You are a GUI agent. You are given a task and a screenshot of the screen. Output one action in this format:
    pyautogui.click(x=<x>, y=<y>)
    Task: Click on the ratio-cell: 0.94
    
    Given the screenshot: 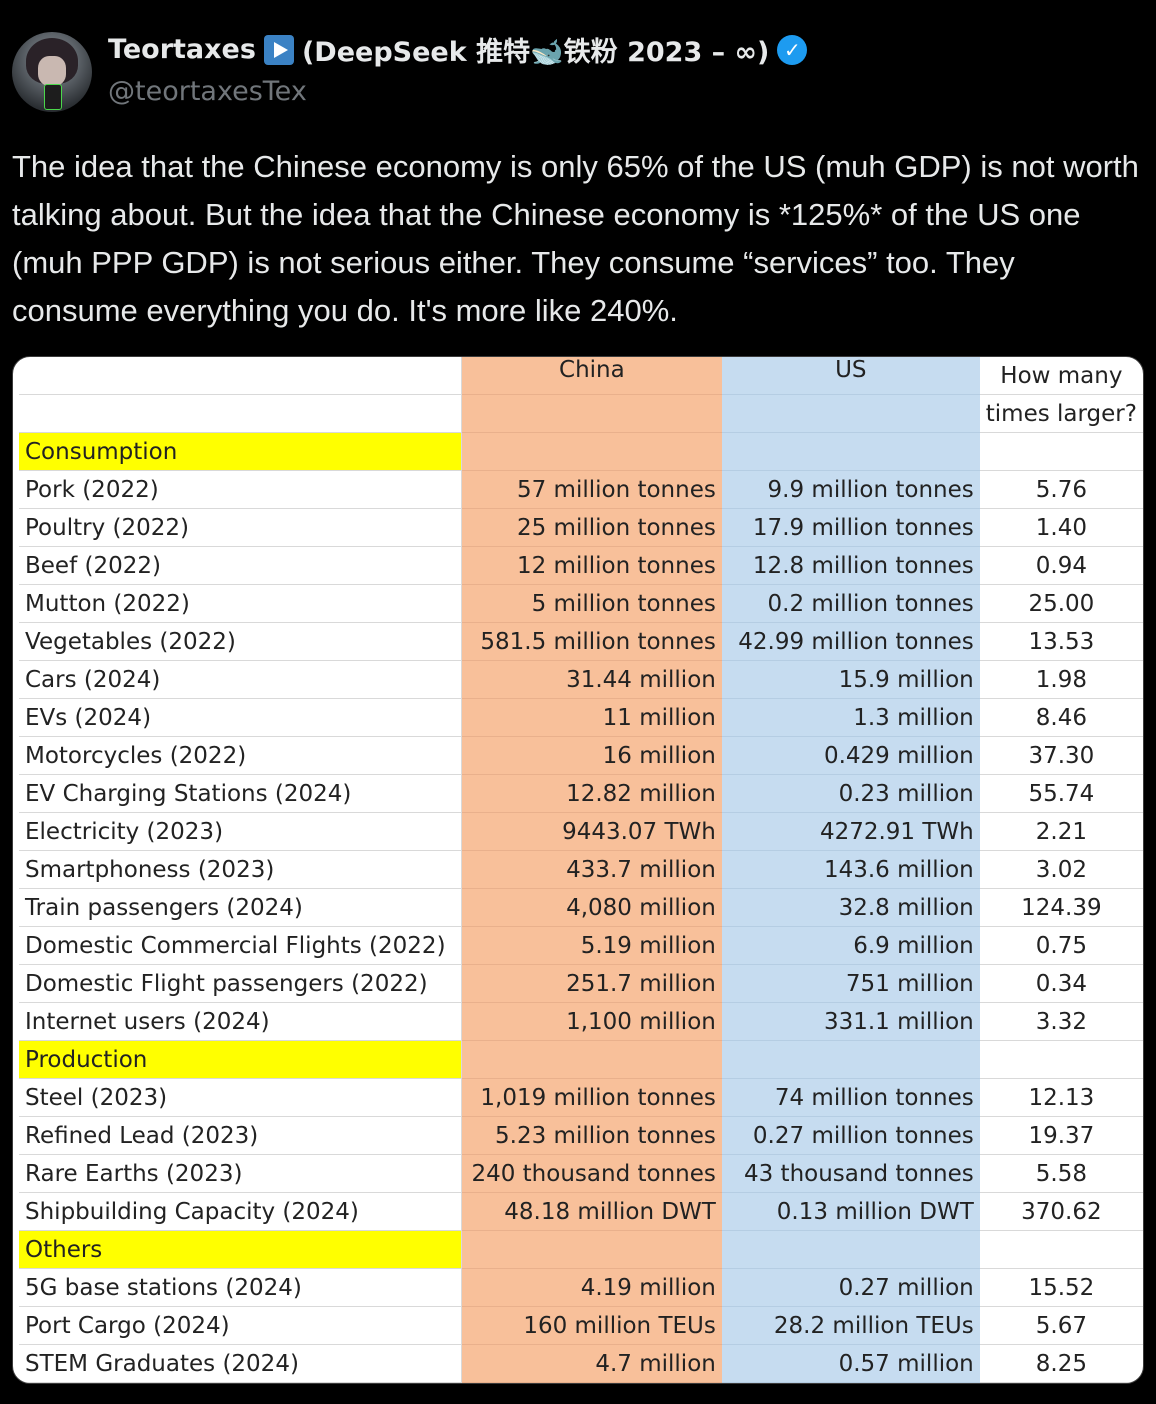 What is the action you would take?
    pyautogui.click(x=1061, y=565)
    